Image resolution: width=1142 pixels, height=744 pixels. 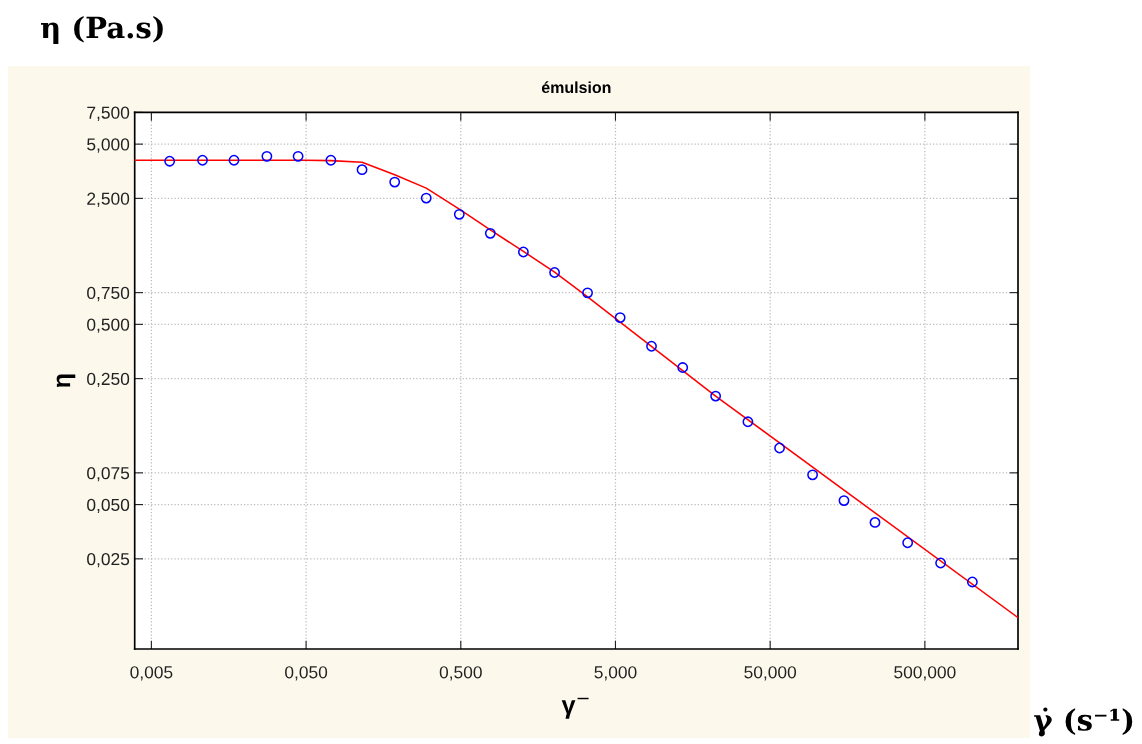 What do you see at coordinates (108, 560) in the screenshot?
I see `y-tick-label: 0,025` at bounding box center [108, 560].